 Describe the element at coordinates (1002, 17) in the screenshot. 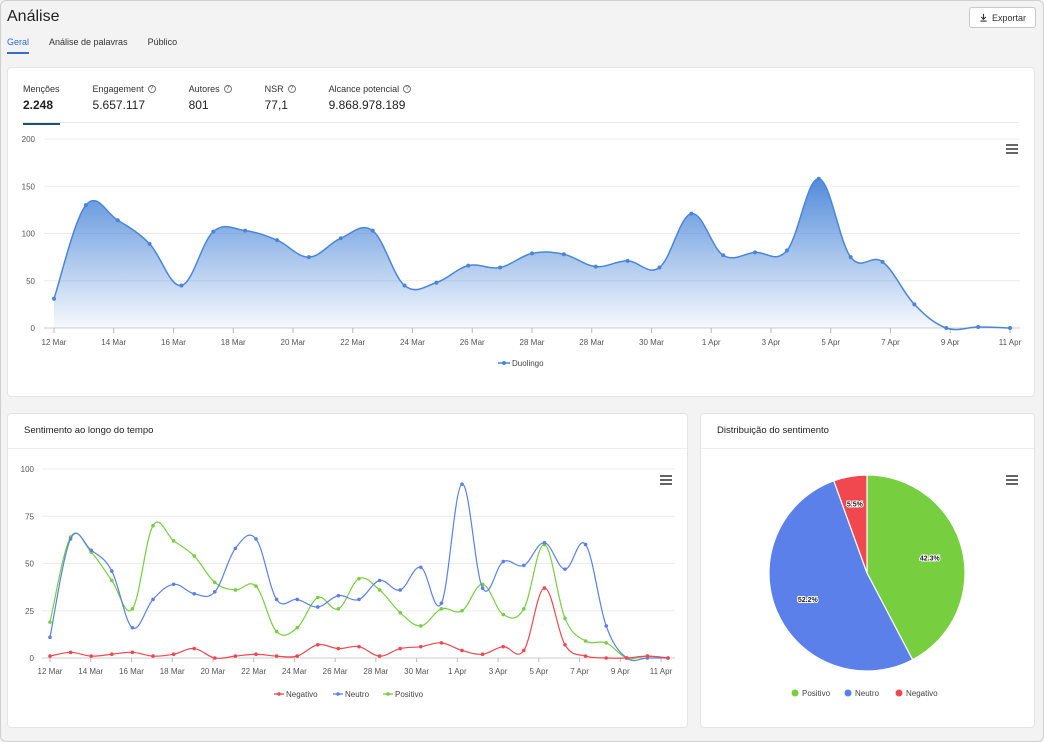

I see `export-button: Exportar` at that location.